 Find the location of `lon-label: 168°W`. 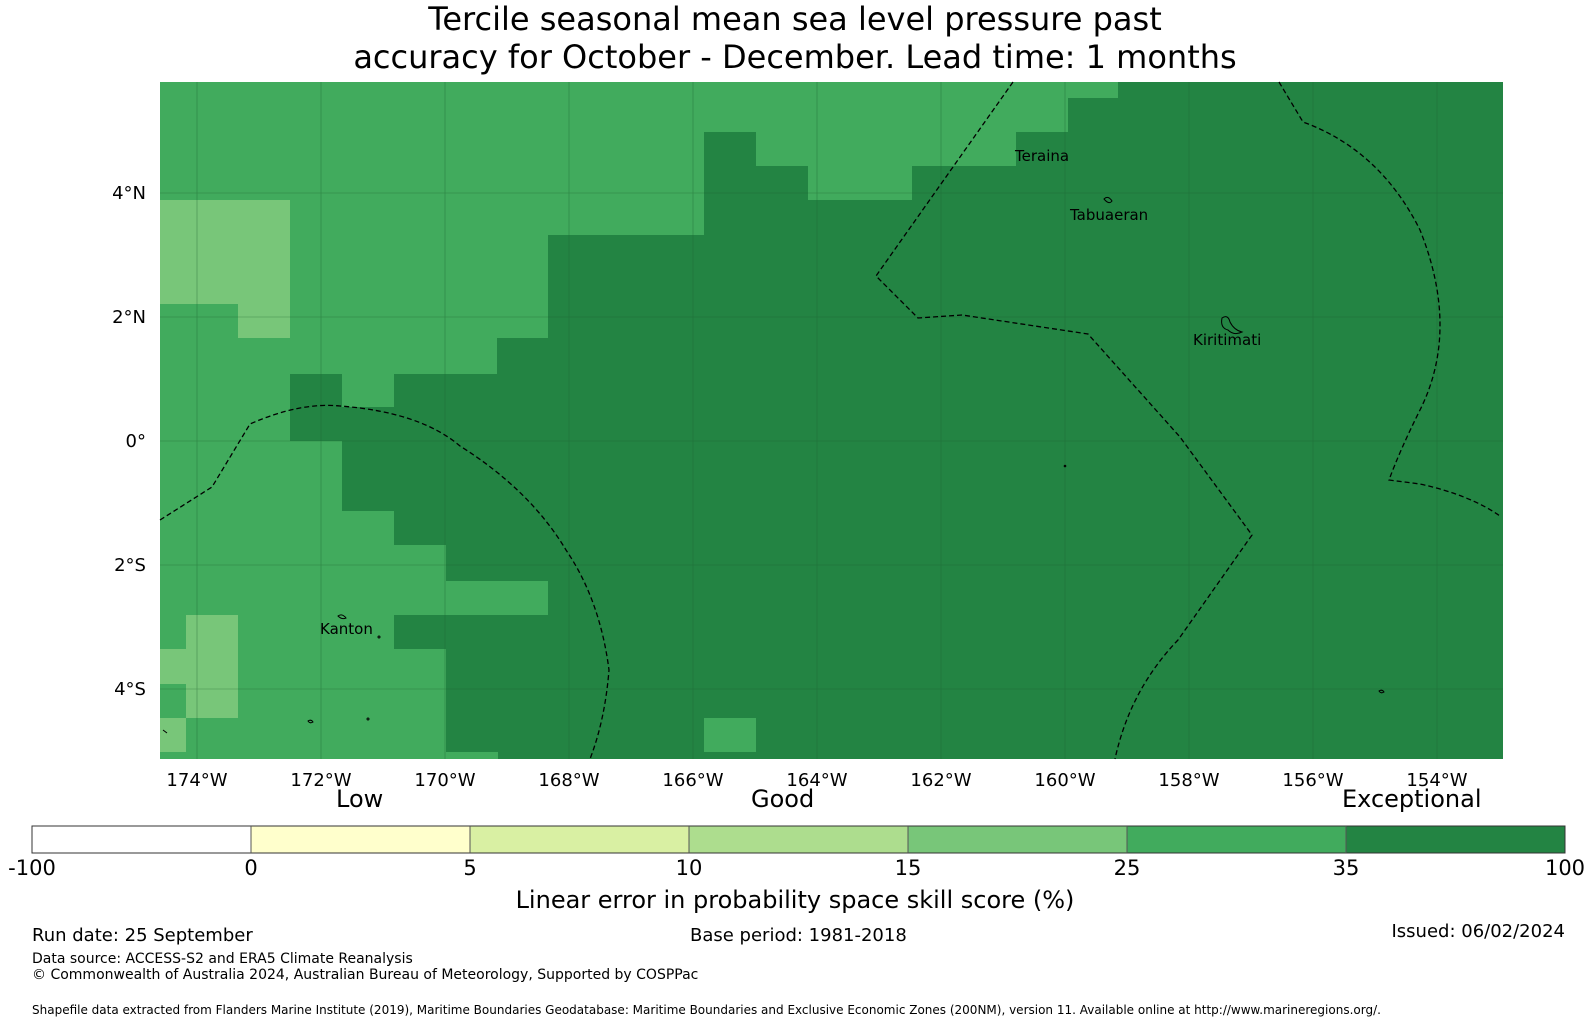

lon-label: 168°W is located at coordinates (568, 780).